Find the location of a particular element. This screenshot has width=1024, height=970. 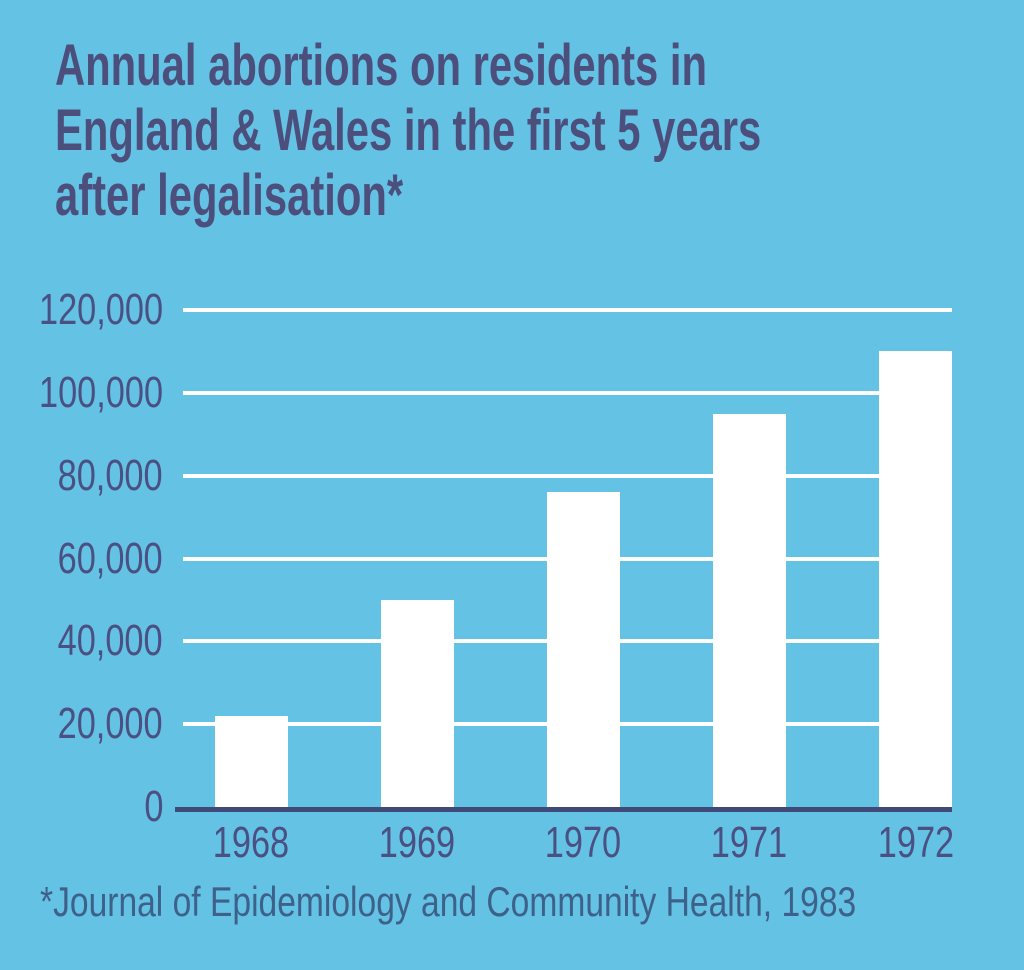

y-tick-label-120000: 120,000 is located at coordinates (83, 310).